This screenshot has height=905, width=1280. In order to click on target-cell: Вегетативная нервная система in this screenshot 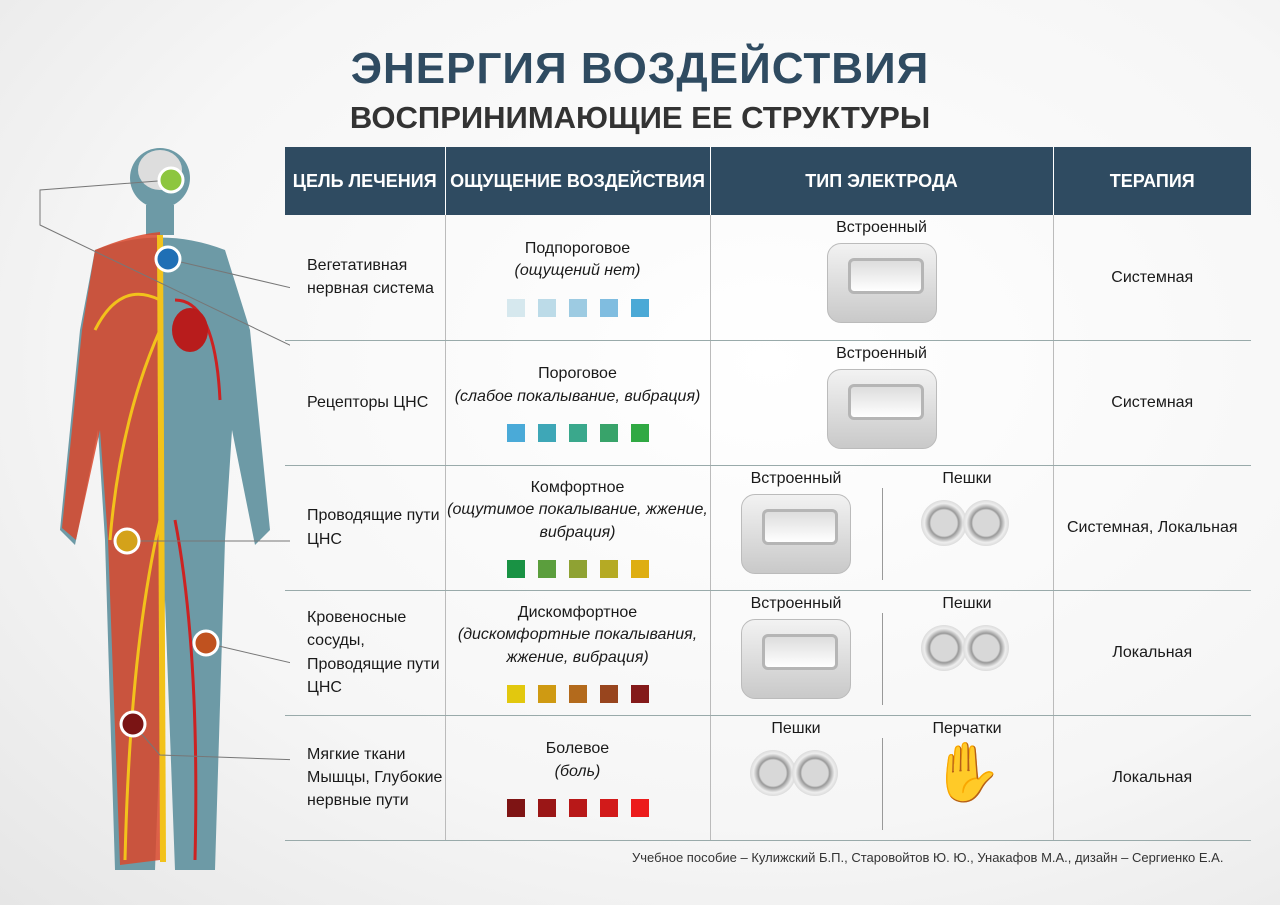, I will do `click(365, 278)`.